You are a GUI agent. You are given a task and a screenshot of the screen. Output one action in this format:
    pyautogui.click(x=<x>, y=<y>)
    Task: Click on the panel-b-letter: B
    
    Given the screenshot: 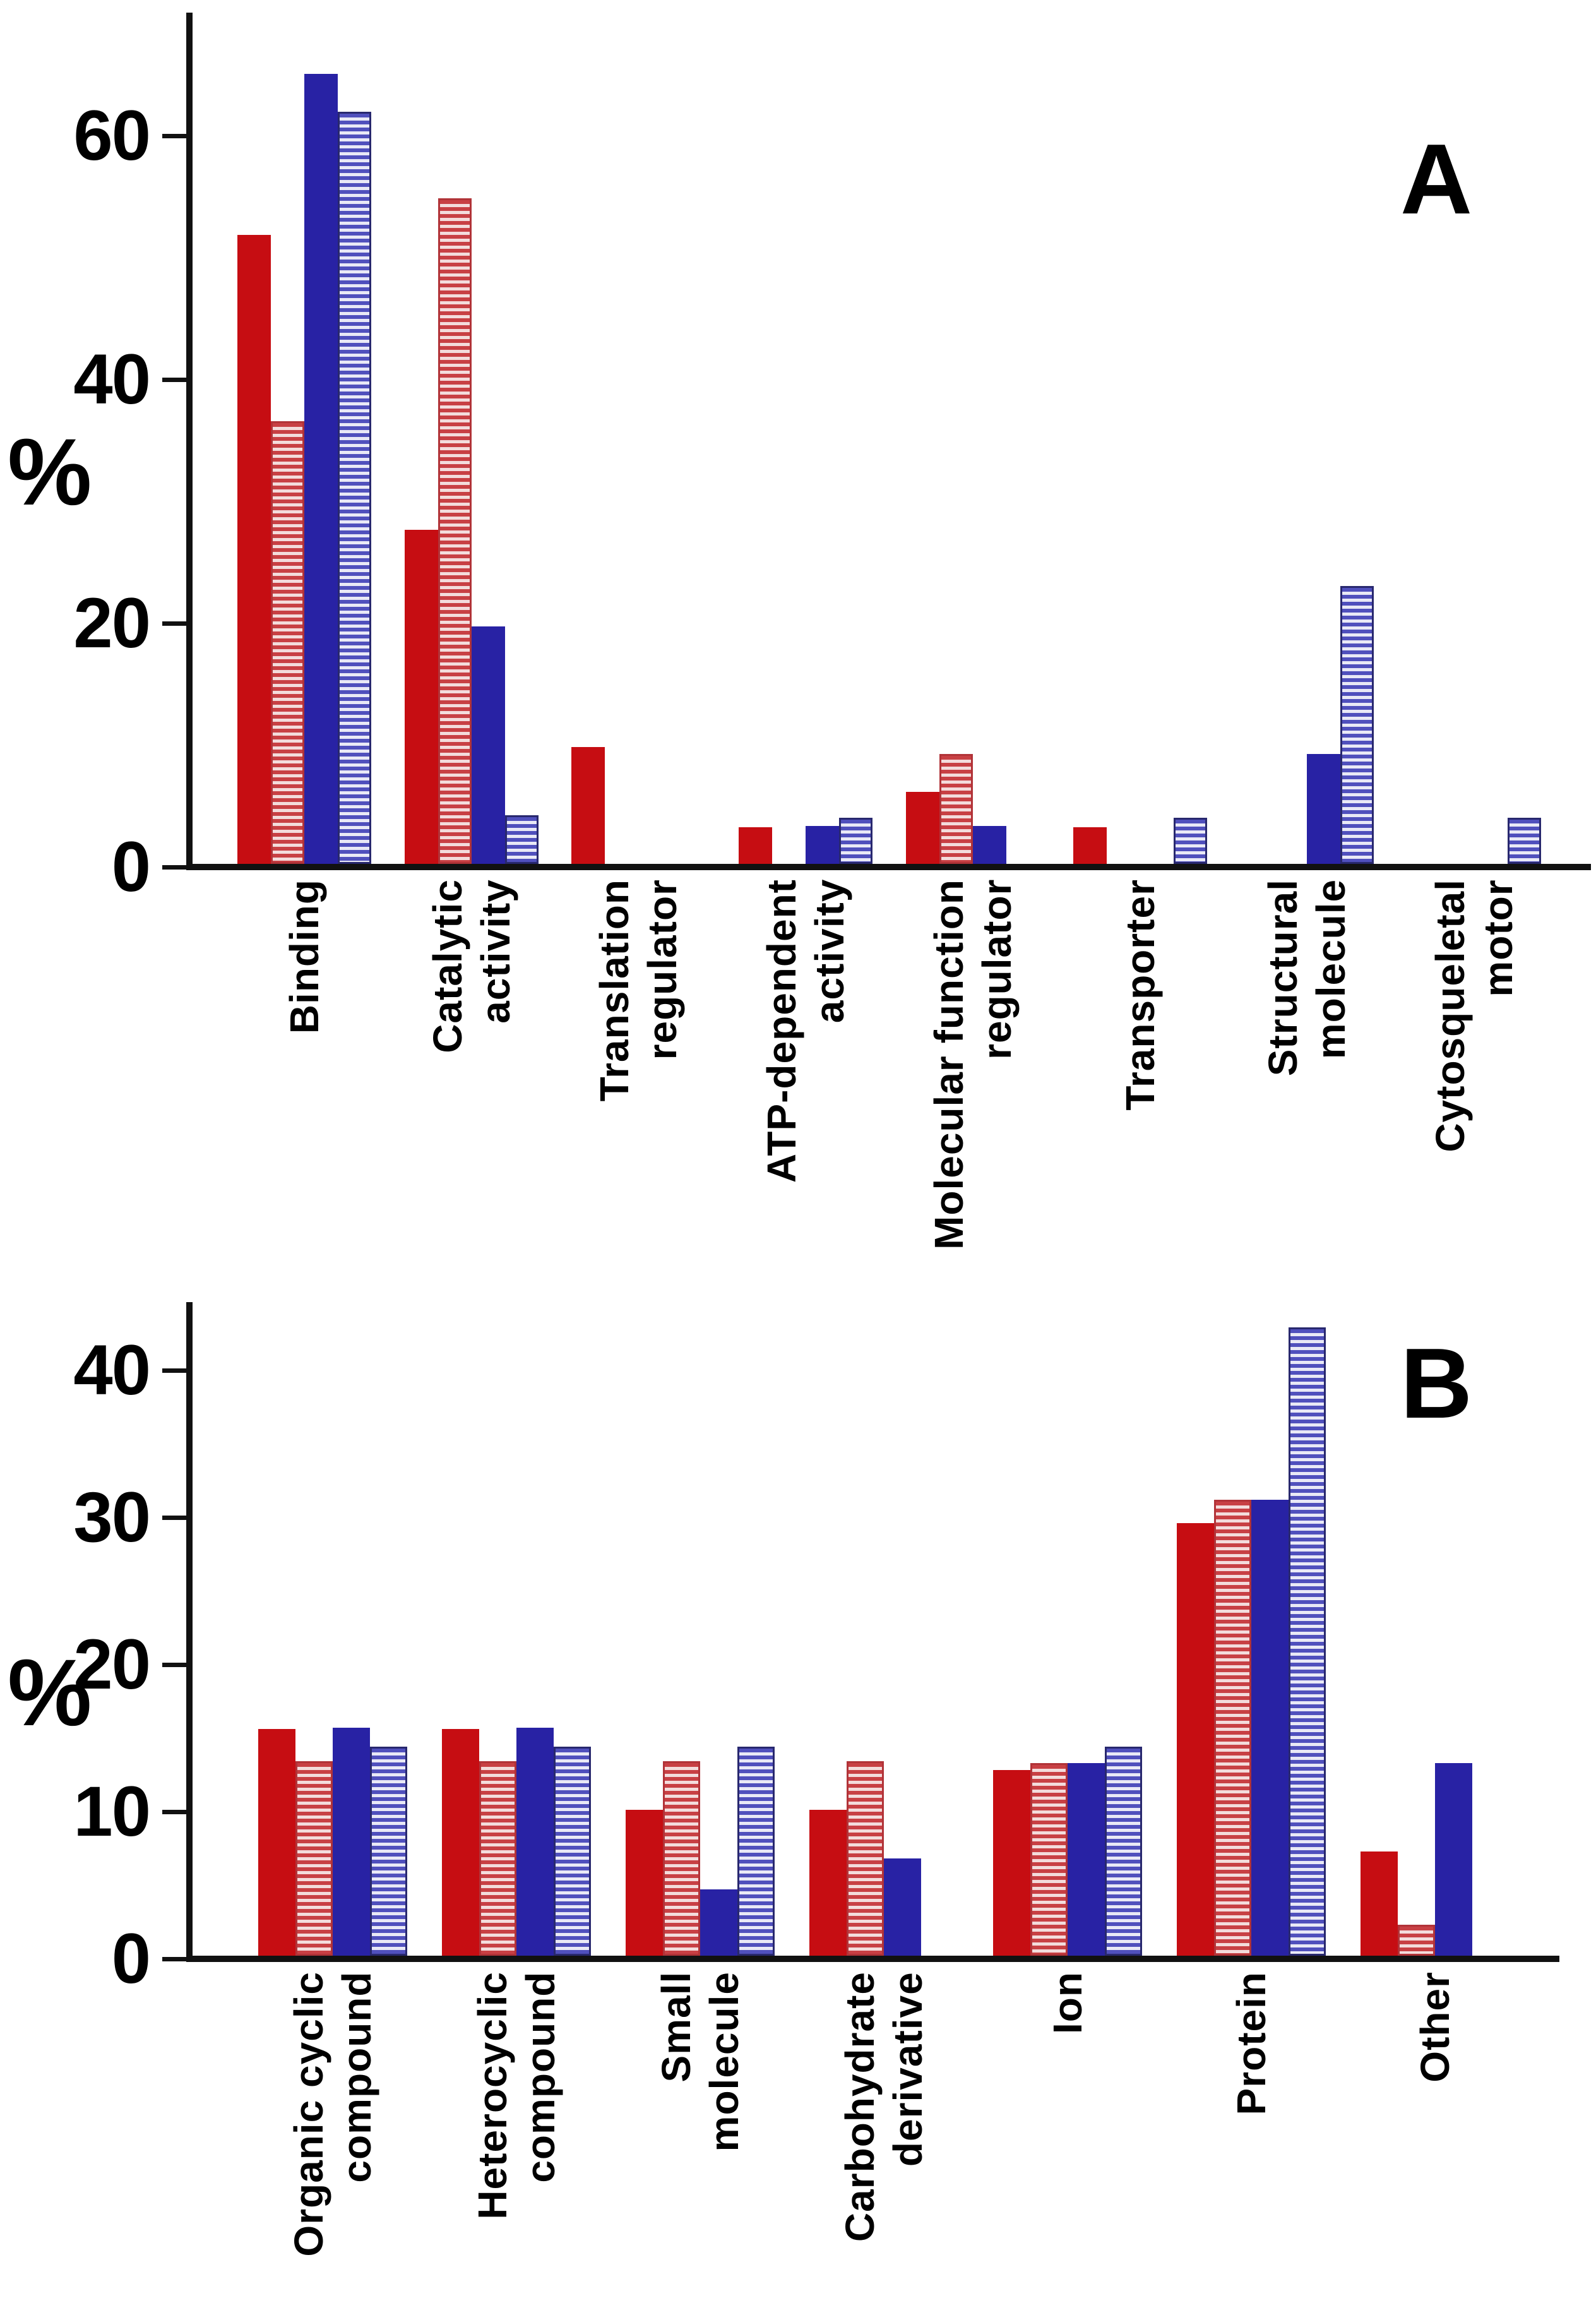 What is the action you would take?
    pyautogui.click(x=1436, y=1384)
    